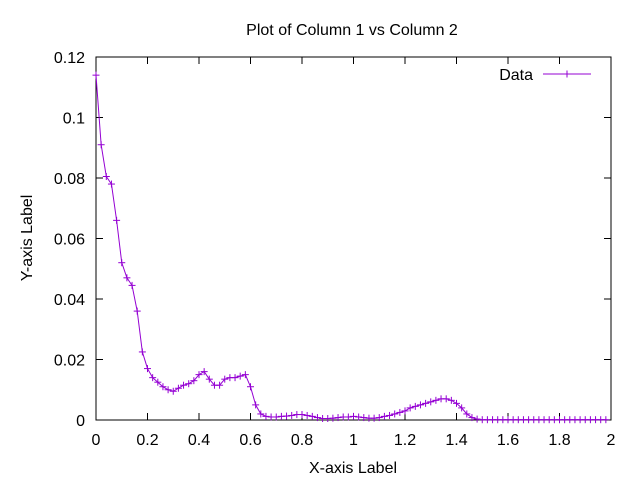 This screenshot has width=640, height=480. I want to click on y-tick-label: 0.04, so click(69, 300).